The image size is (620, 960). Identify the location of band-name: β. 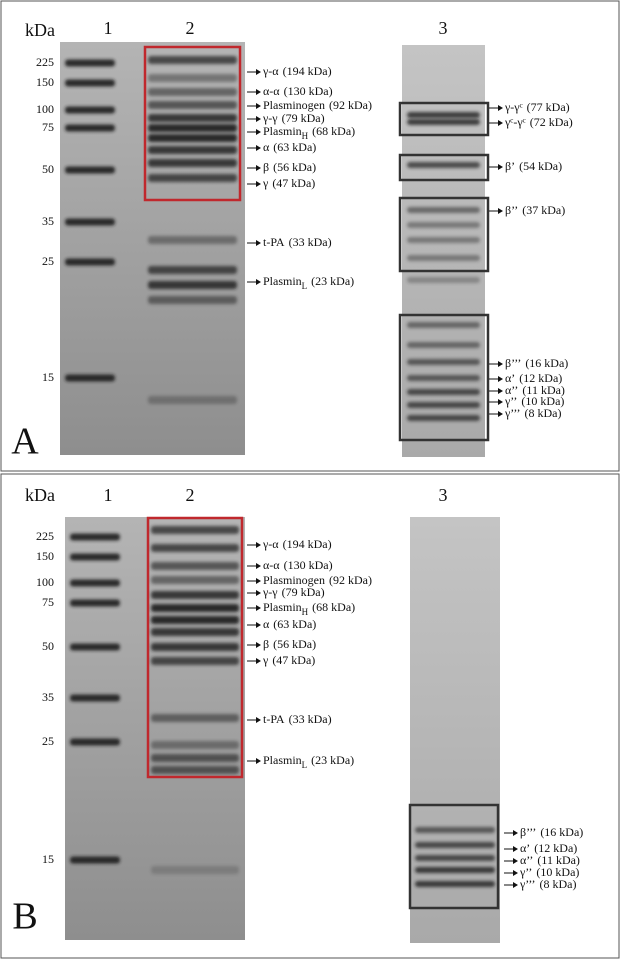
(266, 167).